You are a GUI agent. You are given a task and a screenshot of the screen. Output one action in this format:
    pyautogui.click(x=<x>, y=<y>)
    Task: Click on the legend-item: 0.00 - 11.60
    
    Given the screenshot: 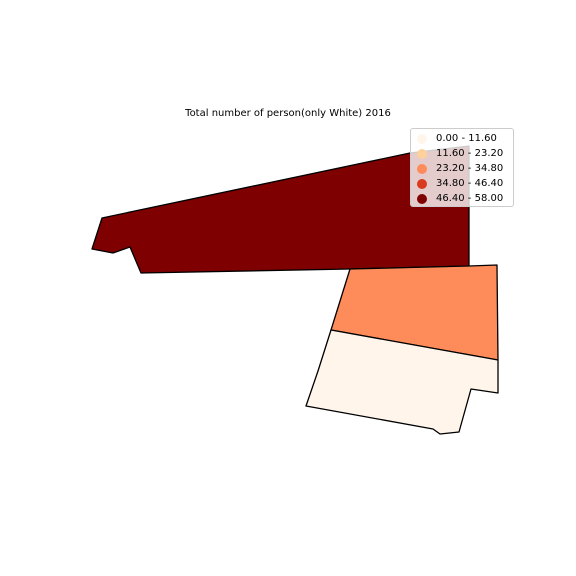 What is the action you would take?
    pyautogui.click(x=462, y=138)
    